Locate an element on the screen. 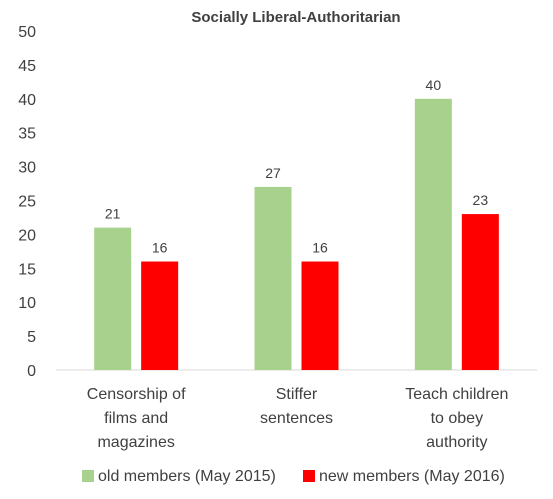  category-label: Stiffer is located at coordinates (297, 394).